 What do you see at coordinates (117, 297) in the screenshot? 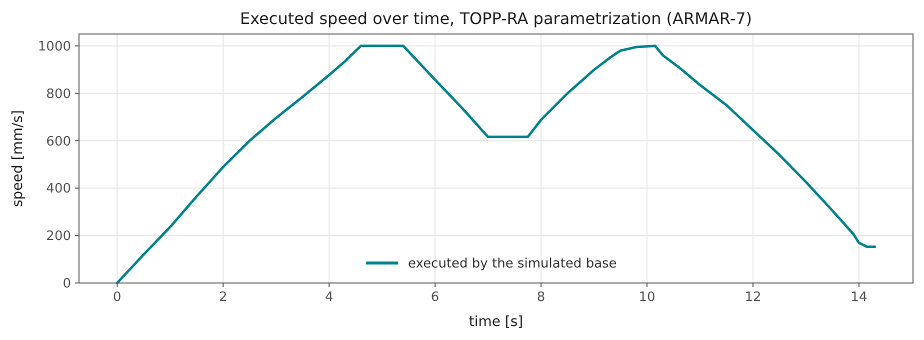
I see `x-tick-label: 0` at bounding box center [117, 297].